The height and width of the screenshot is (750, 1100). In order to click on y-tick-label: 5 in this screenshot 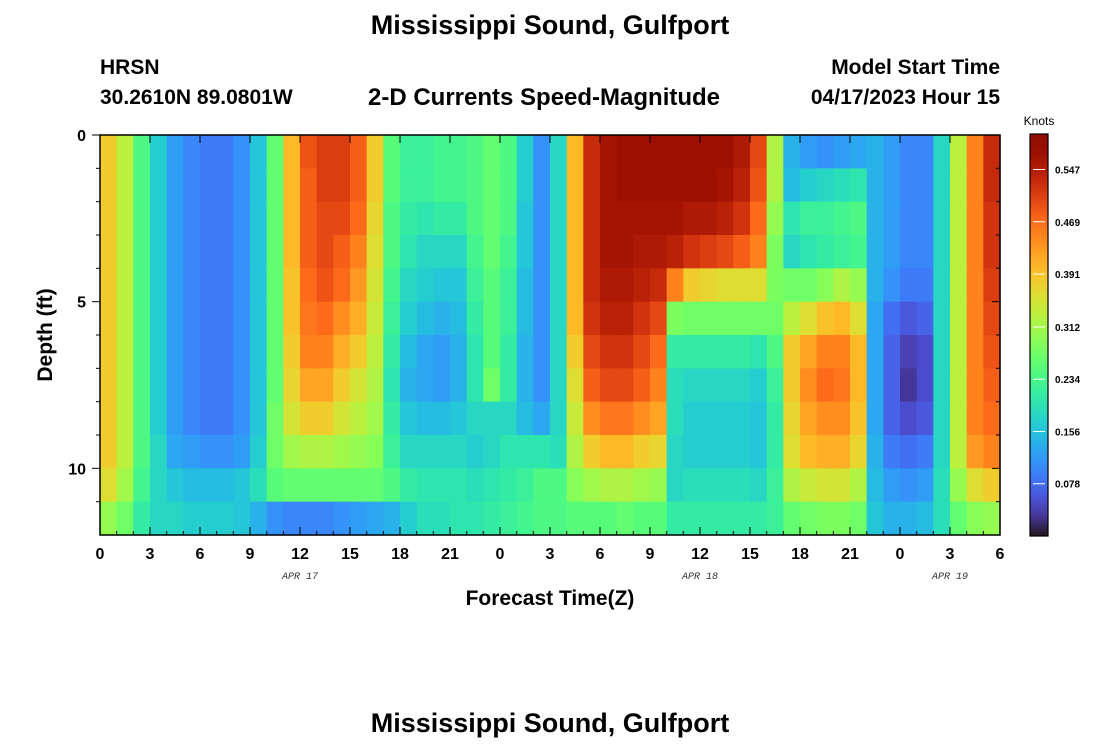, I will do `click(81, 303)`.